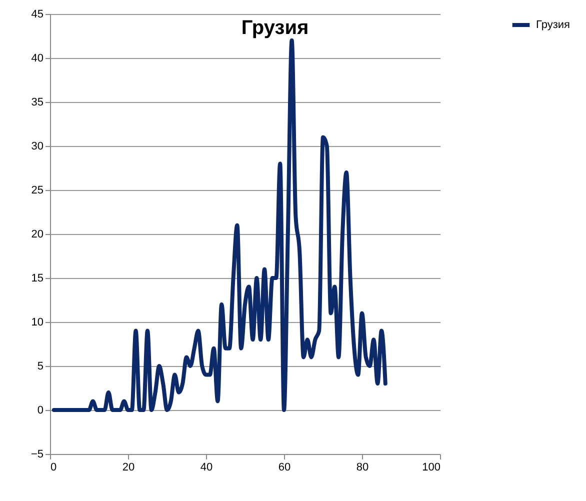  Describe the element at coordinates (37, 14) in the screenshot. I see `y-tick-label: 45` at that location.